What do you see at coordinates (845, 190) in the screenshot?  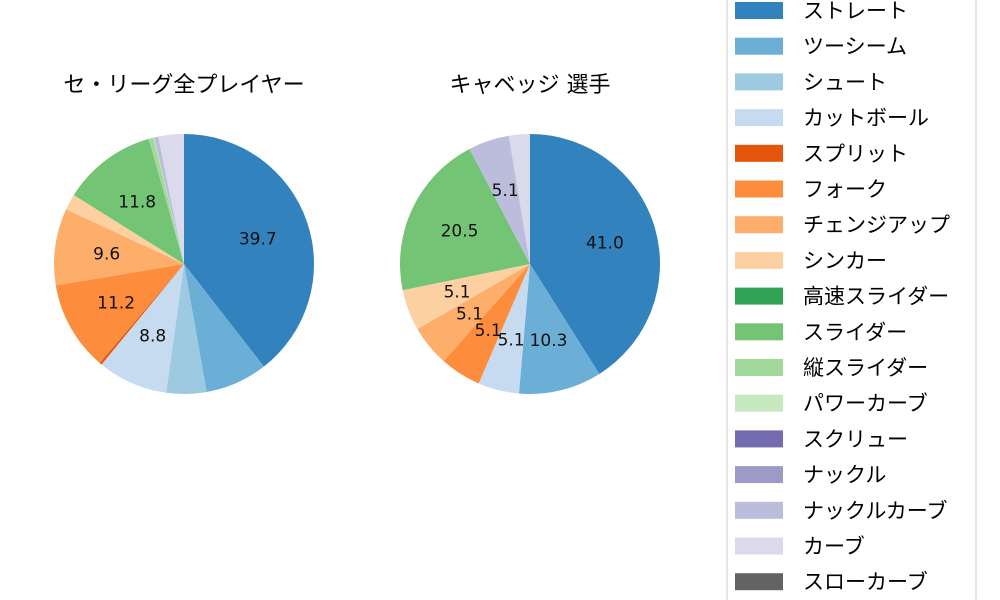 I see `legend-label: フォーク` at bounding box center [845, 190].